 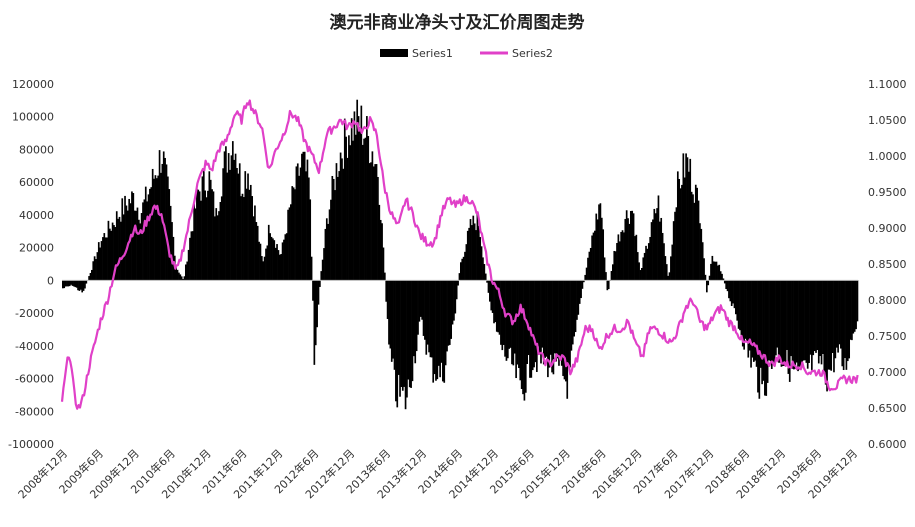 What do you see at coordinates (887, 300) in the screenshot?
I see `y-right-tick-label: 0.8000` at bounding box center [887, 300].